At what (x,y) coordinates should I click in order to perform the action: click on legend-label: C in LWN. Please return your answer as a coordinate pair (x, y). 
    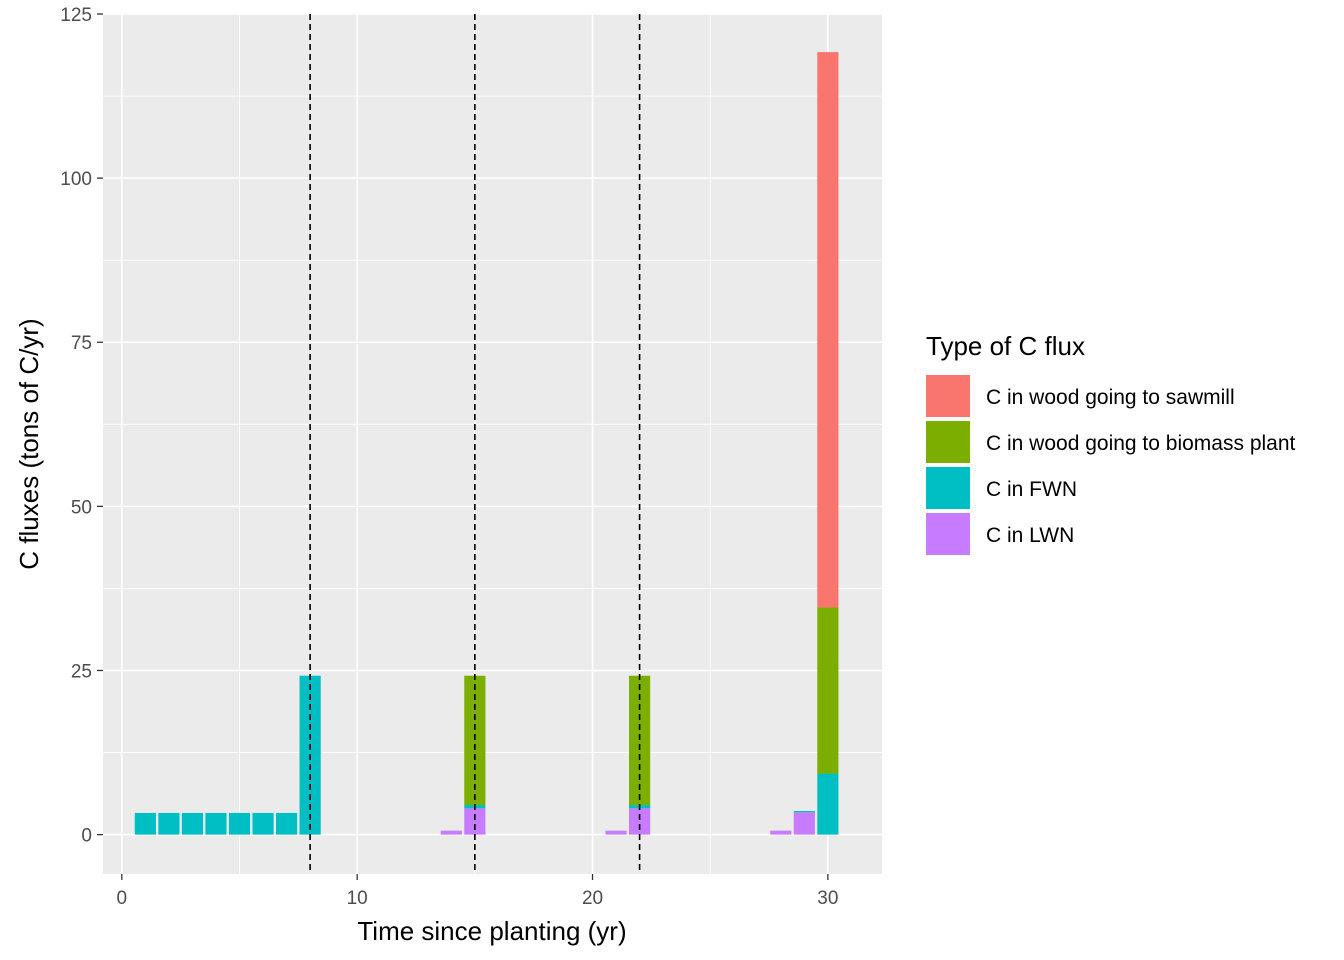
    Looking at the image, I should click on (1030, 535).